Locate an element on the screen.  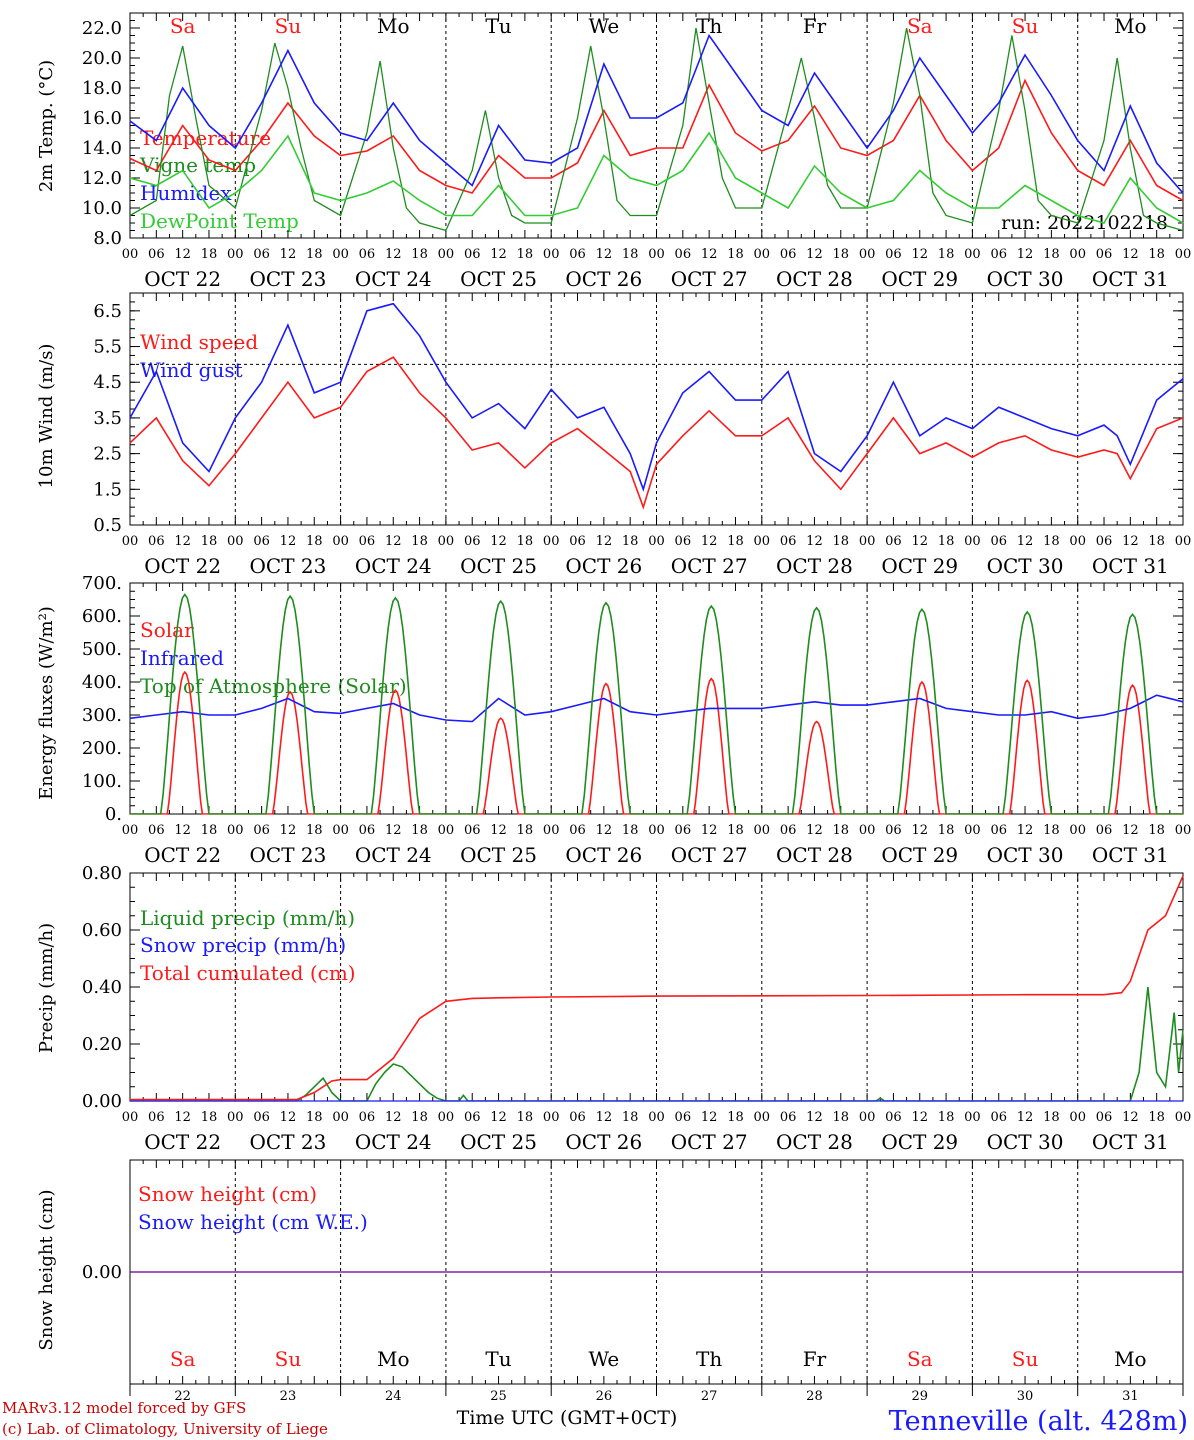
series-temperature is located at coordinates (656, 141).